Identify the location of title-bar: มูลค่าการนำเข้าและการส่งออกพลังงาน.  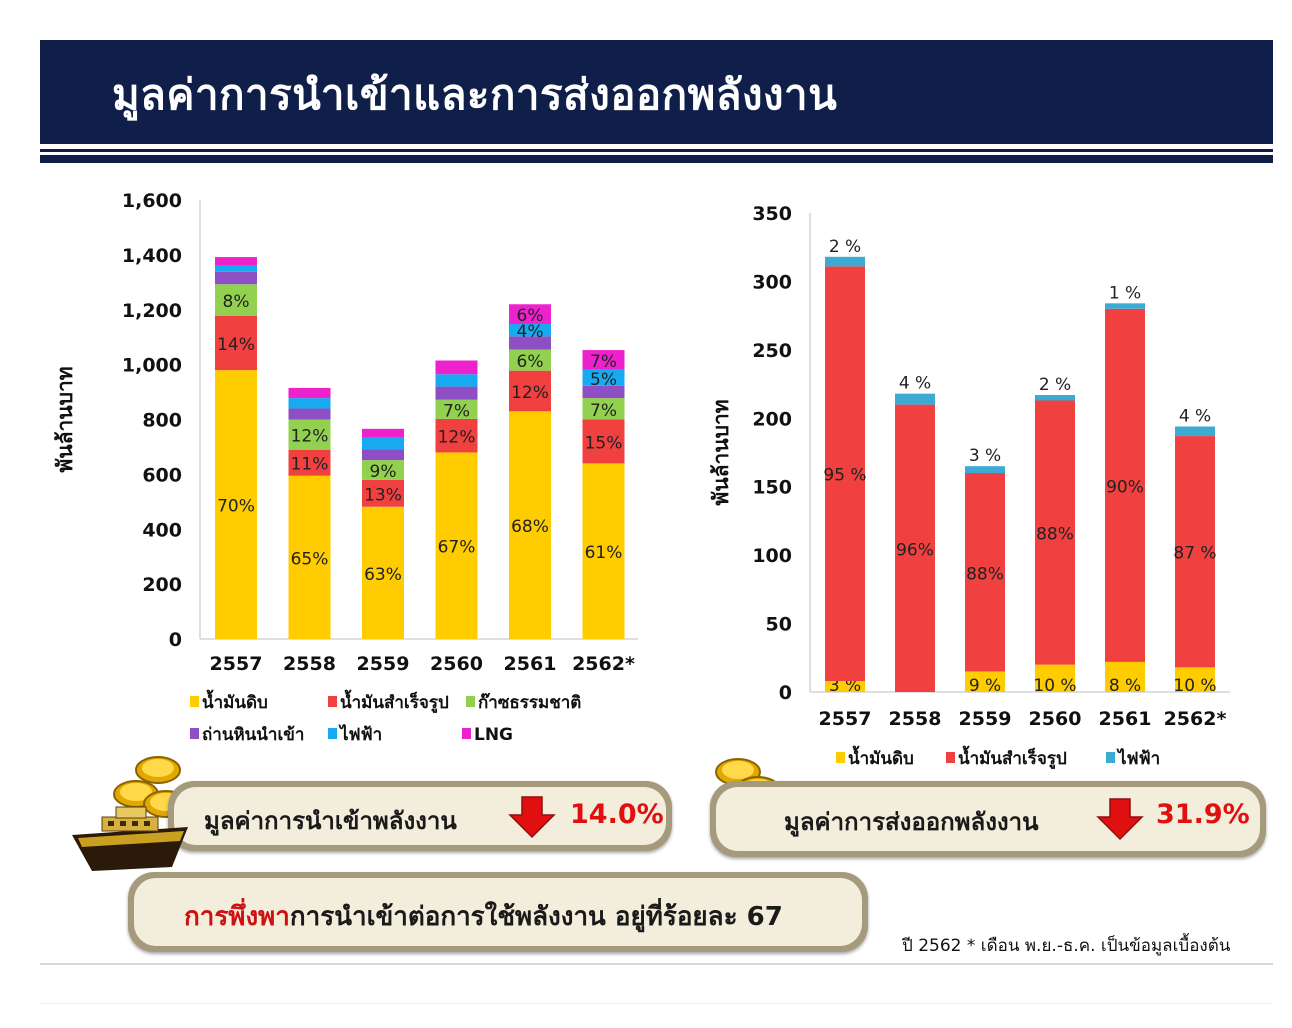
(656, 92).